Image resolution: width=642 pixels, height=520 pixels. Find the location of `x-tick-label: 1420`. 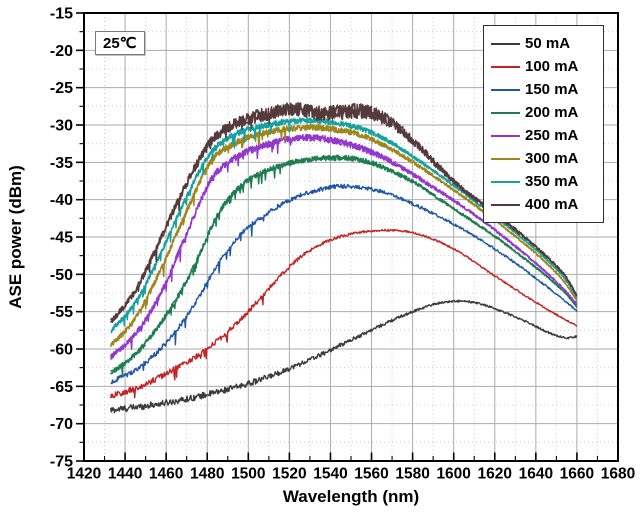

x-tick-label: 1420 is located at coordinates (84, 474).